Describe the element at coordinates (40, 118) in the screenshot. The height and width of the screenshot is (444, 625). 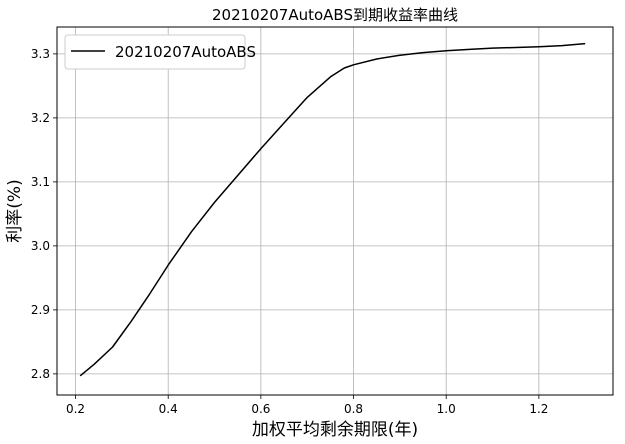
I see `y-tick-label: 3.2` at that location.